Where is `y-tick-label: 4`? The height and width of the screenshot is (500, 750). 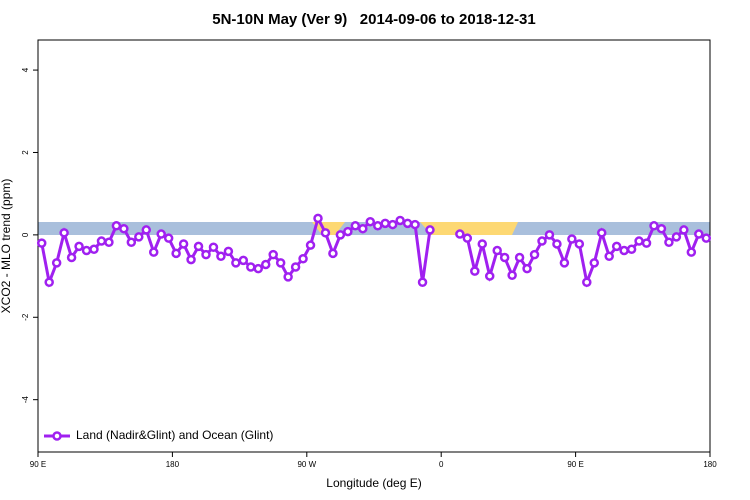 y-tick-label: 4 is located at coordinates (25, 69).